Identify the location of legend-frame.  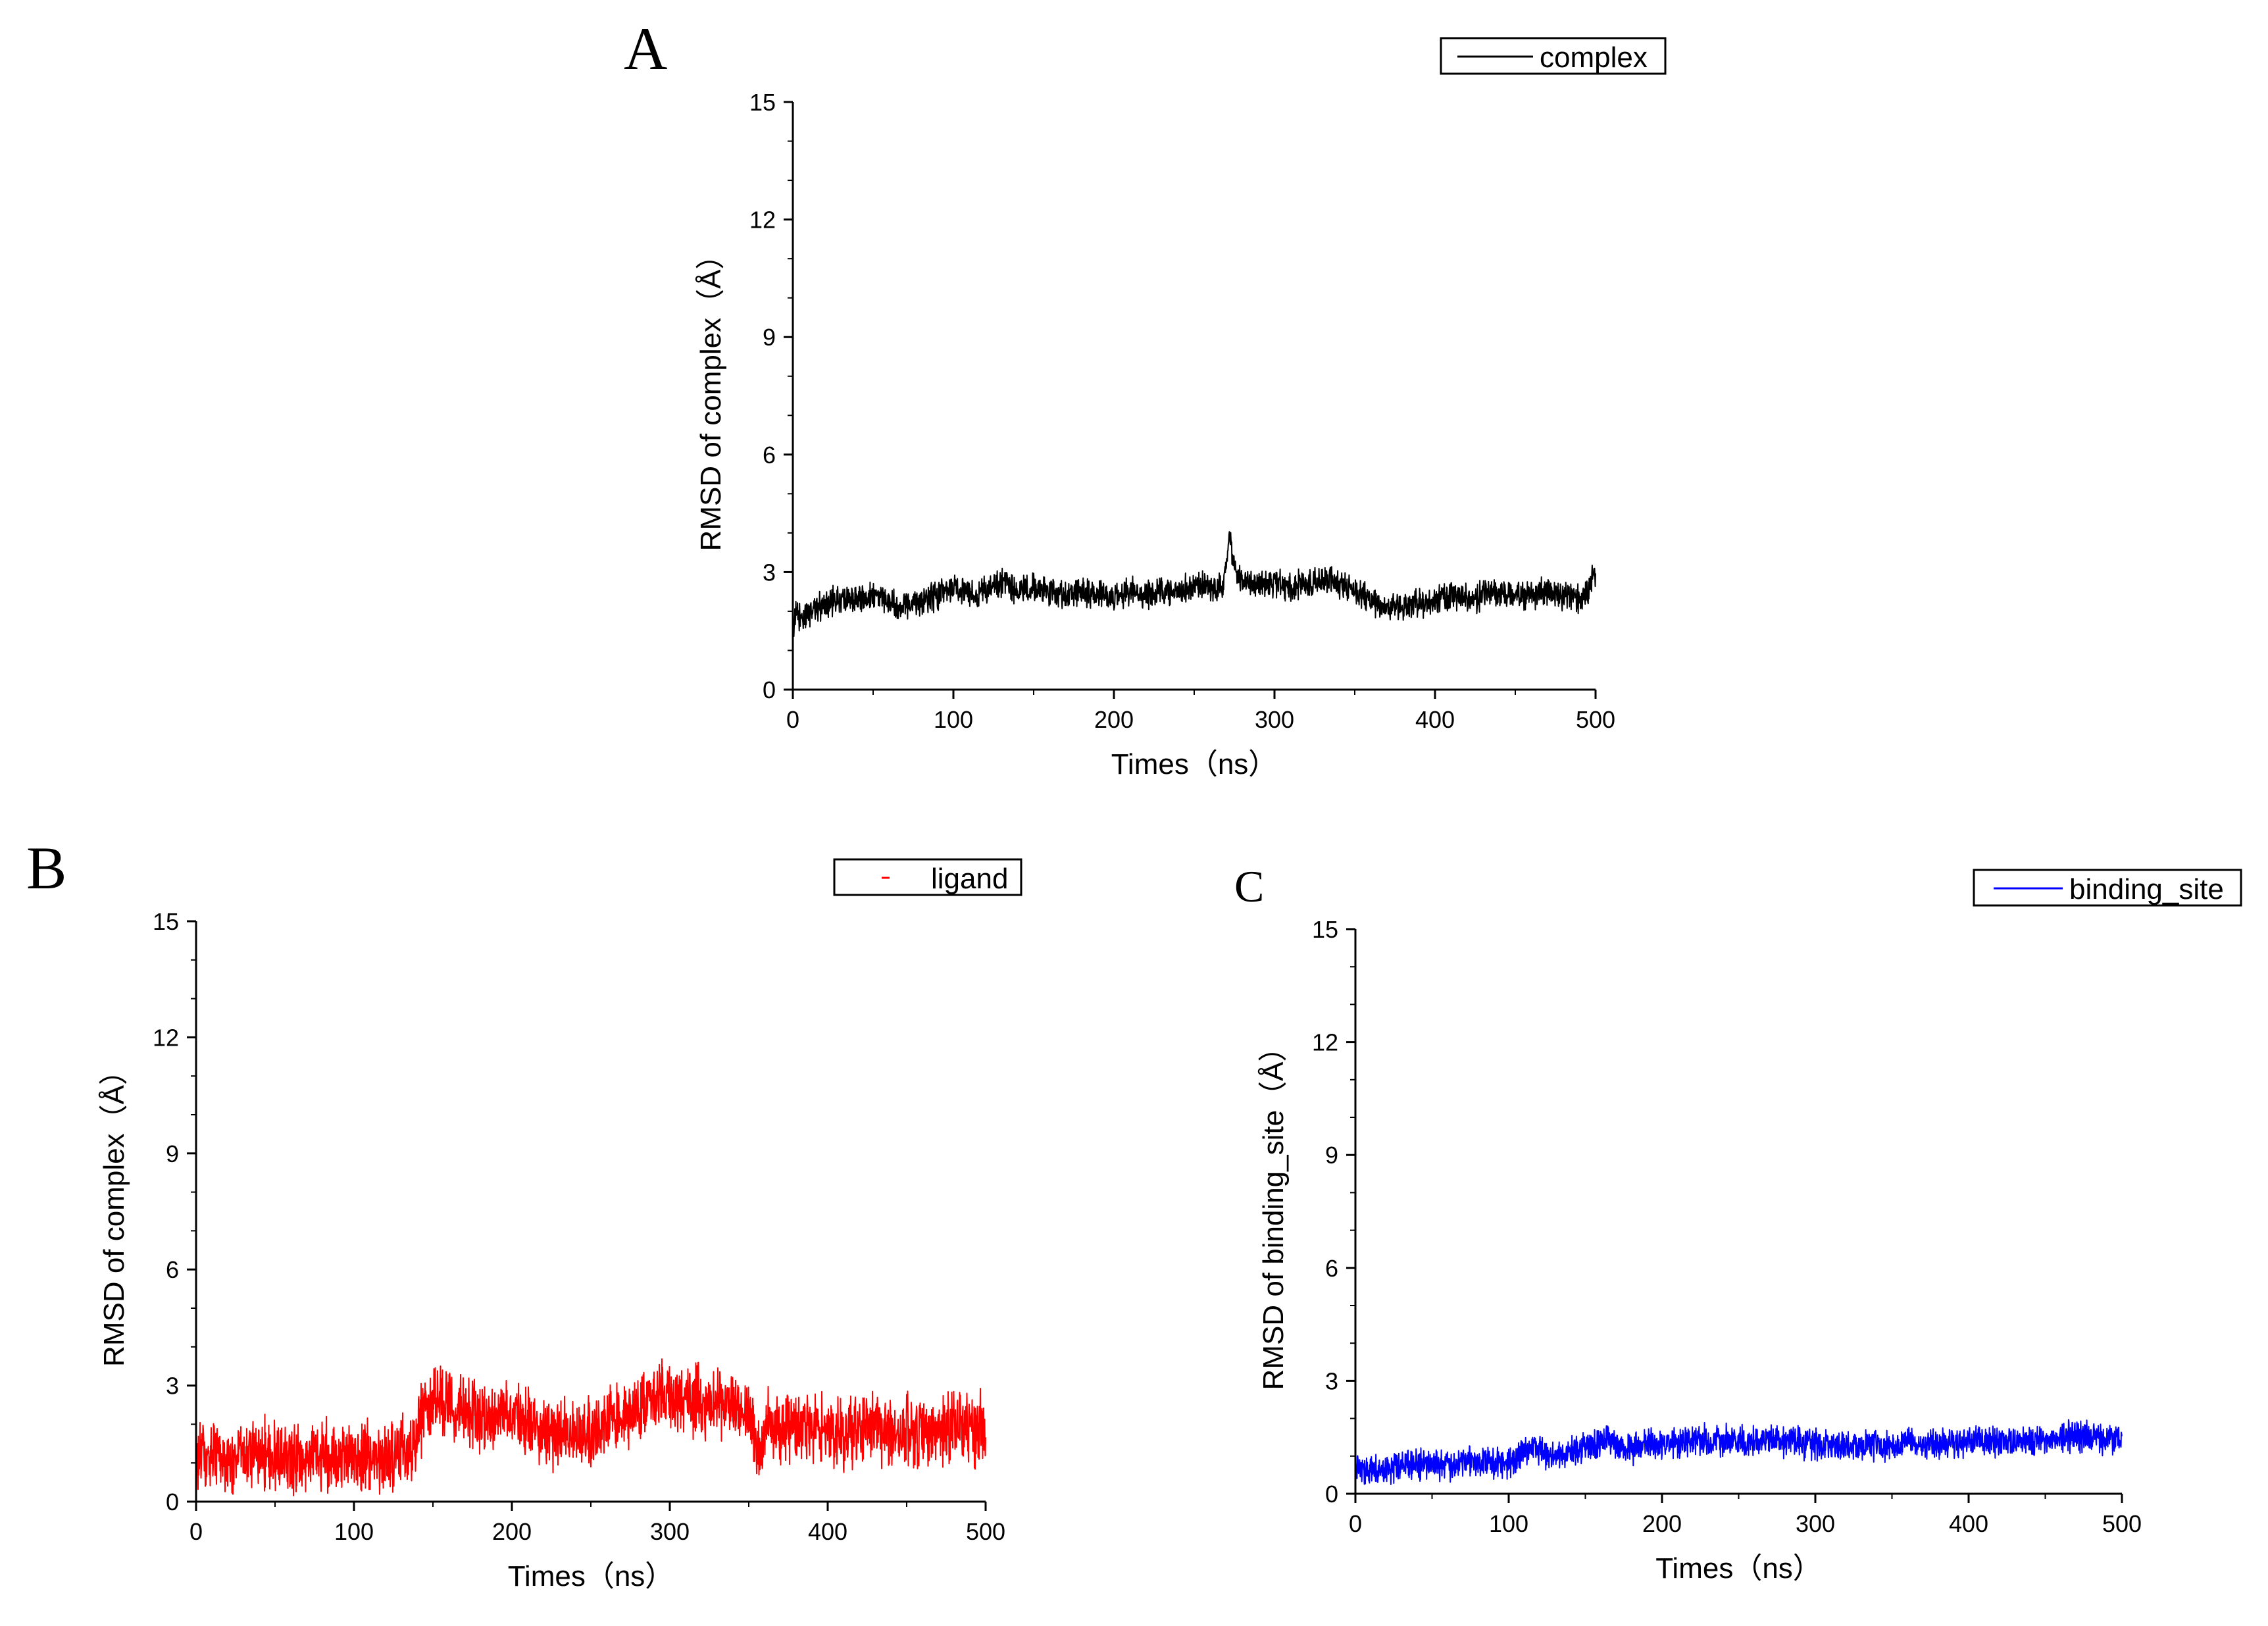
(927, 877).